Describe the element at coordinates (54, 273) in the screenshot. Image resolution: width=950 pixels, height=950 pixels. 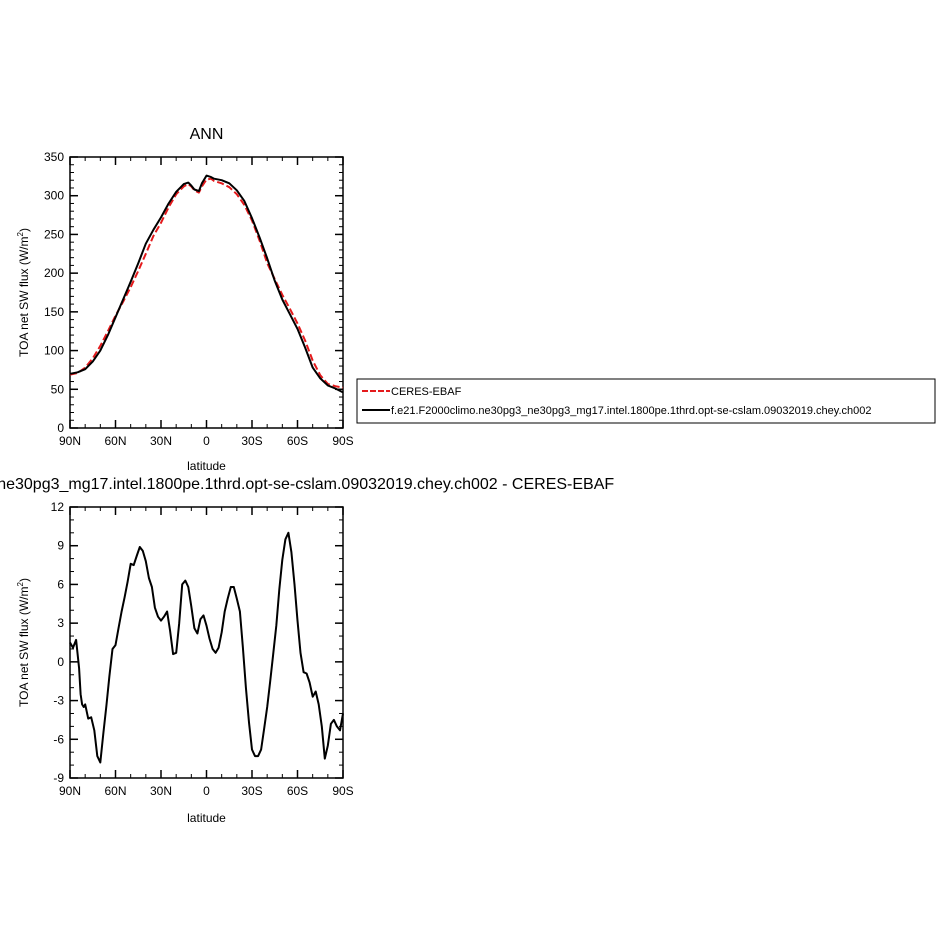
I see `y-tick-label: 200` at that location.